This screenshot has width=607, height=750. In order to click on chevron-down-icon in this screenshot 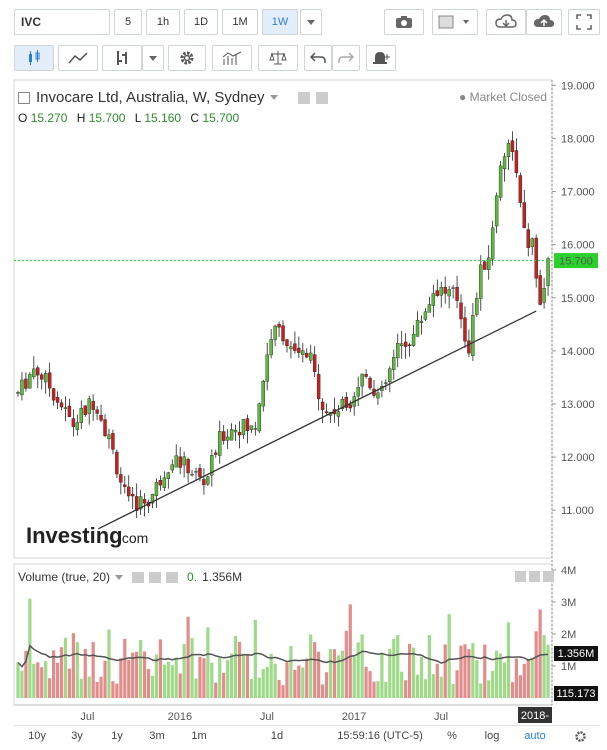, I will do `click(274, 97)`.